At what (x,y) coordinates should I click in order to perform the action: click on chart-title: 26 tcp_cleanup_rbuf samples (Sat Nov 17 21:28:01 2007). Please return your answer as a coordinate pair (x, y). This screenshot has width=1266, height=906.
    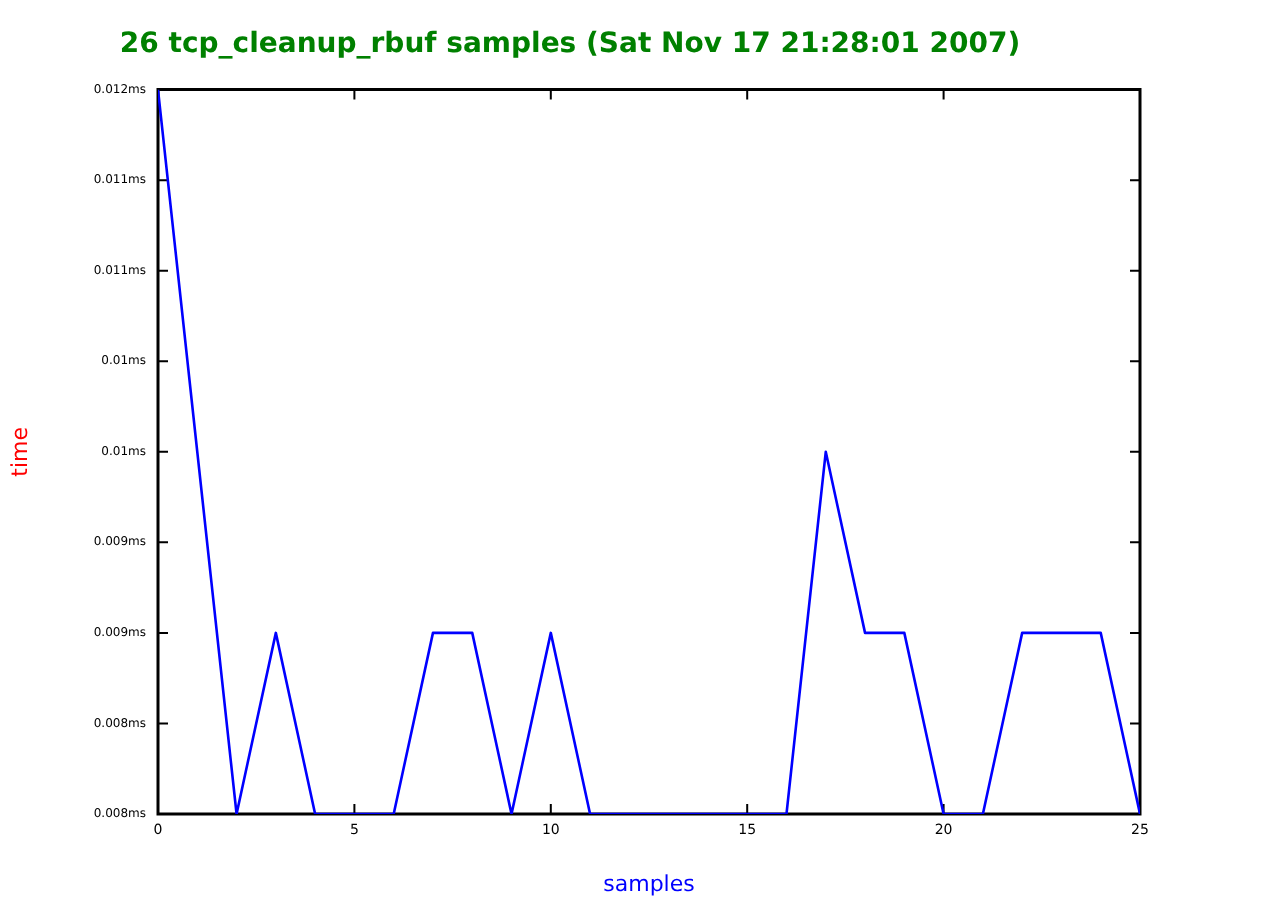
    Looking at the image, I should click on (570, 44).